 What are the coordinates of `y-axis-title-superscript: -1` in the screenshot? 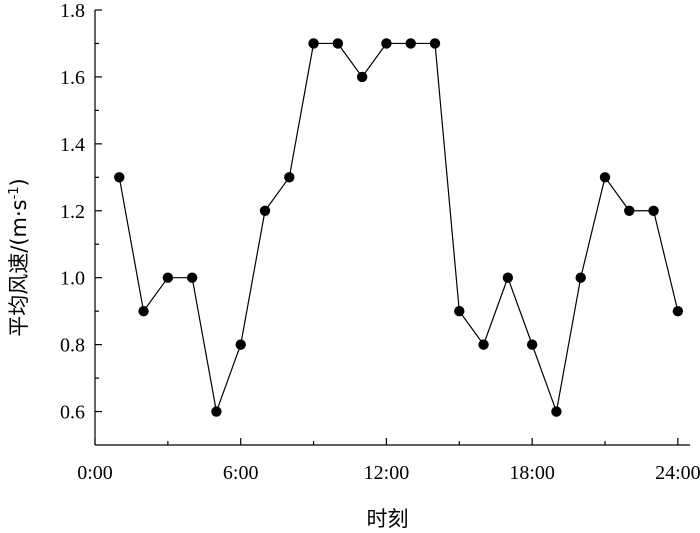 It's located at (14, 192).